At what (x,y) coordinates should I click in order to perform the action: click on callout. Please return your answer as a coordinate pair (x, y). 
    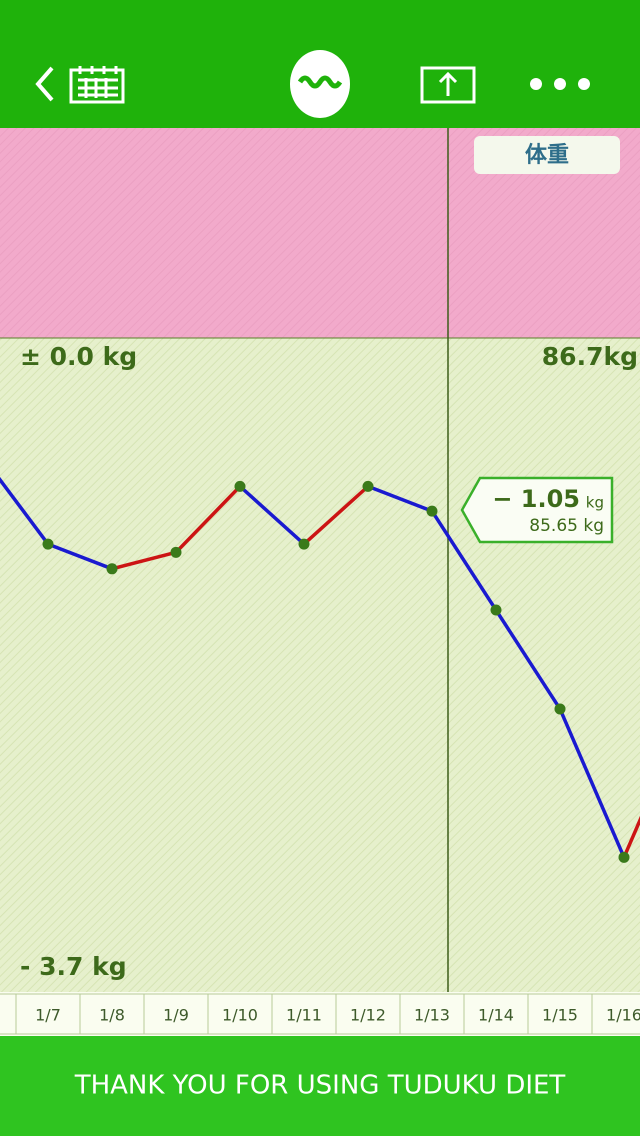
    Looking at the image, I should click on (537, 510).